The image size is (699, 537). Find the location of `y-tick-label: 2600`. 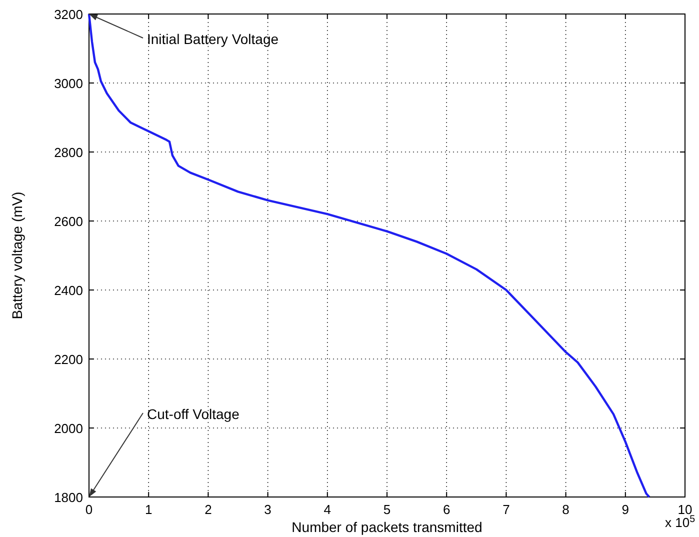

y-tick-label: 2600 is located at coordinates (68, 221).